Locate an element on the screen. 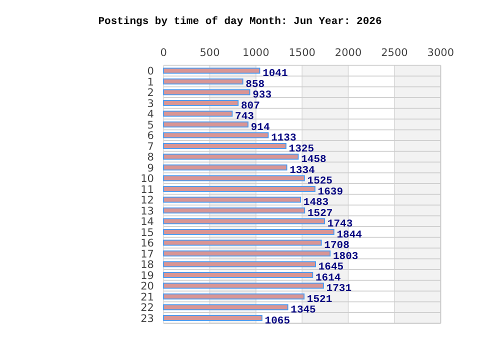 The width and height of the screenshot is (480, 360). y-tick-label: 11 is located at coordinates (147, 190).